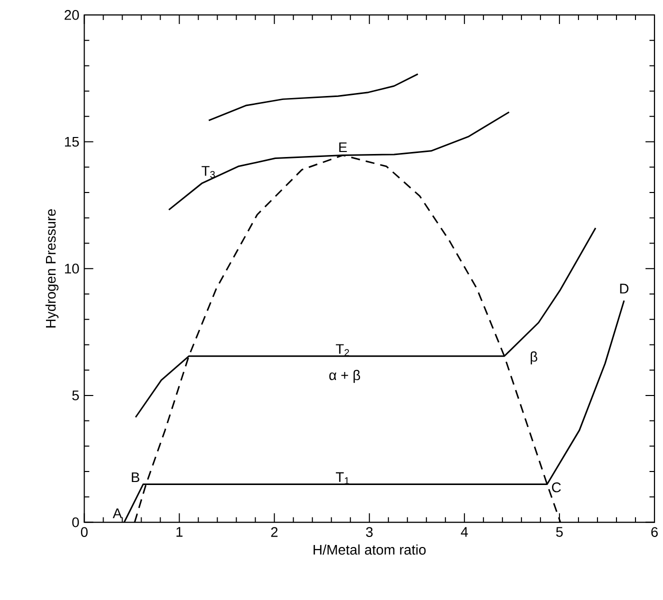  What do you see at coordinates (624, 289) in the screenshot?
I see `annotation: D` at bounding box center [624, 289].